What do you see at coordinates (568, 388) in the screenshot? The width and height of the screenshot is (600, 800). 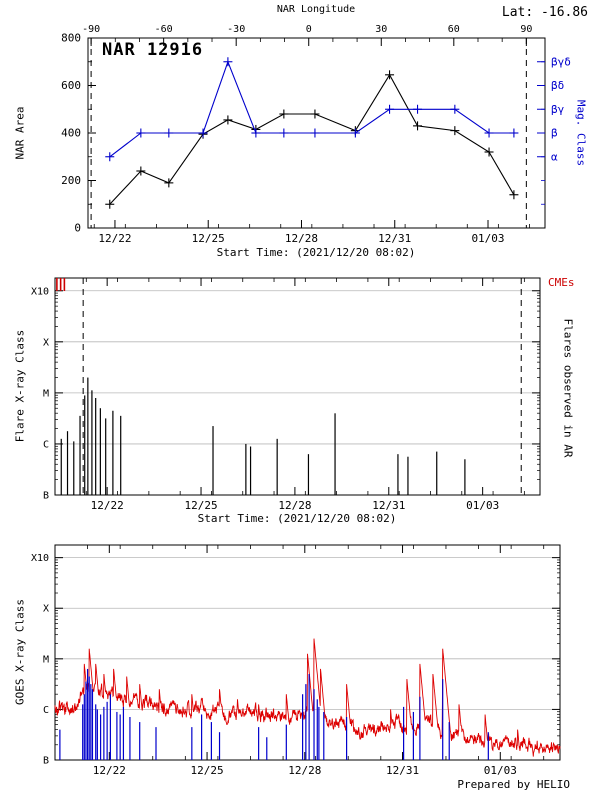 I see `flares-observed-label: Flares observed in AR` at bounding box center [568, 388].